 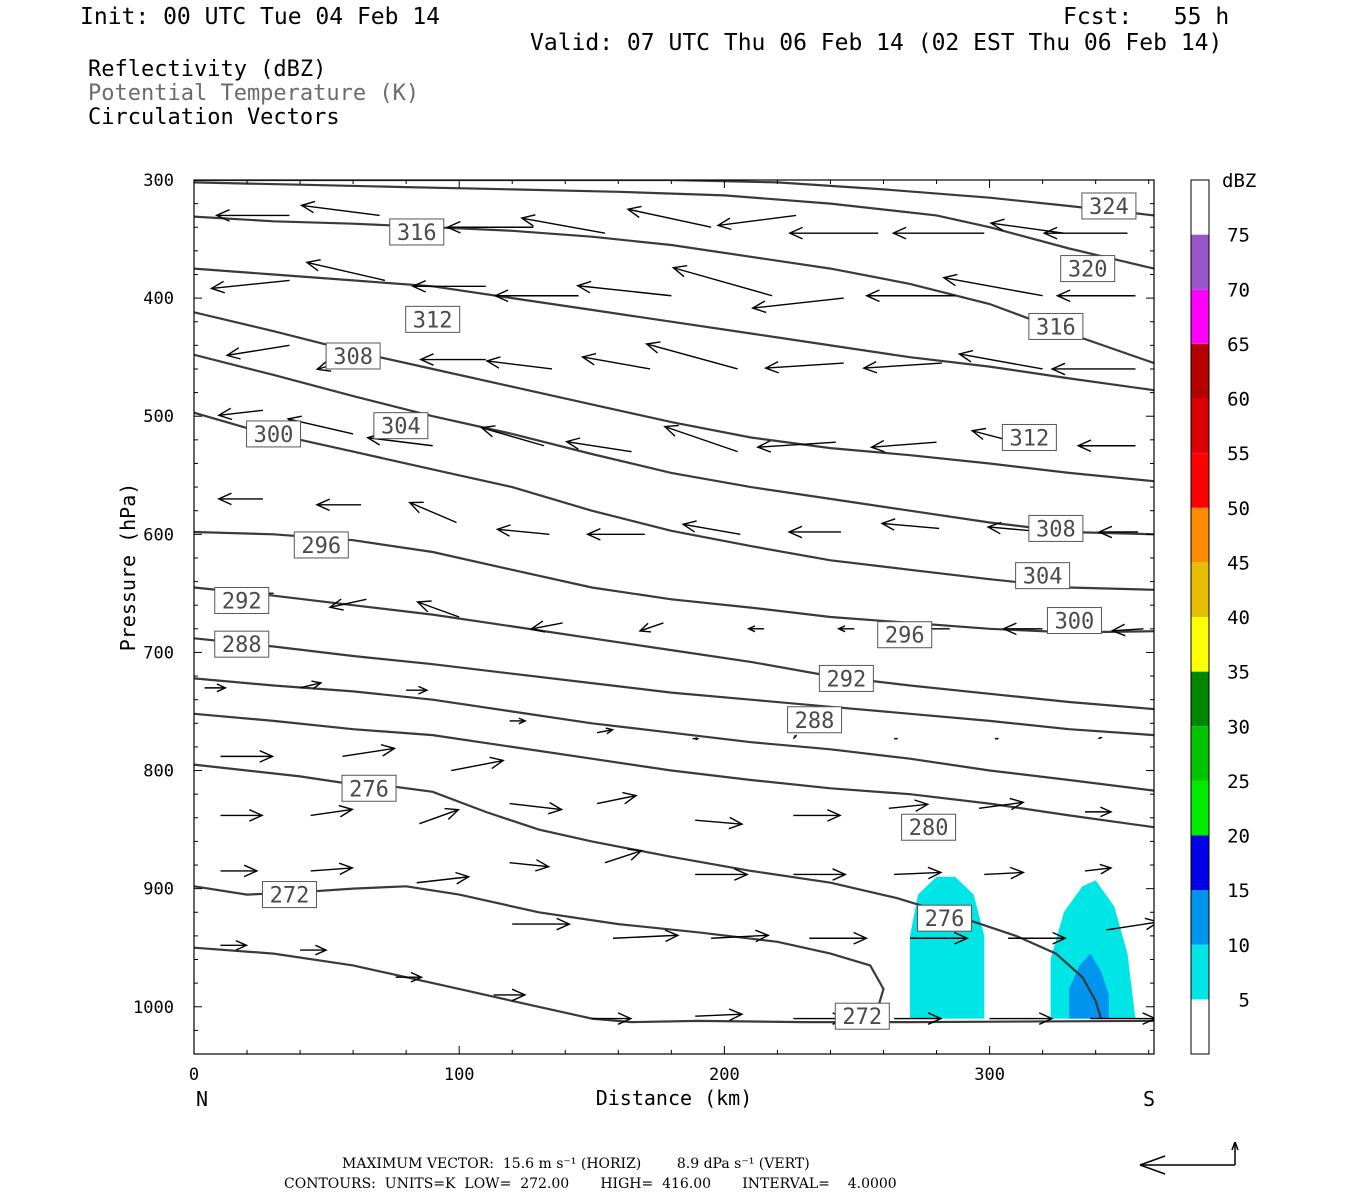 I want to click on svg-text: 312, so click(x=433, y=320).